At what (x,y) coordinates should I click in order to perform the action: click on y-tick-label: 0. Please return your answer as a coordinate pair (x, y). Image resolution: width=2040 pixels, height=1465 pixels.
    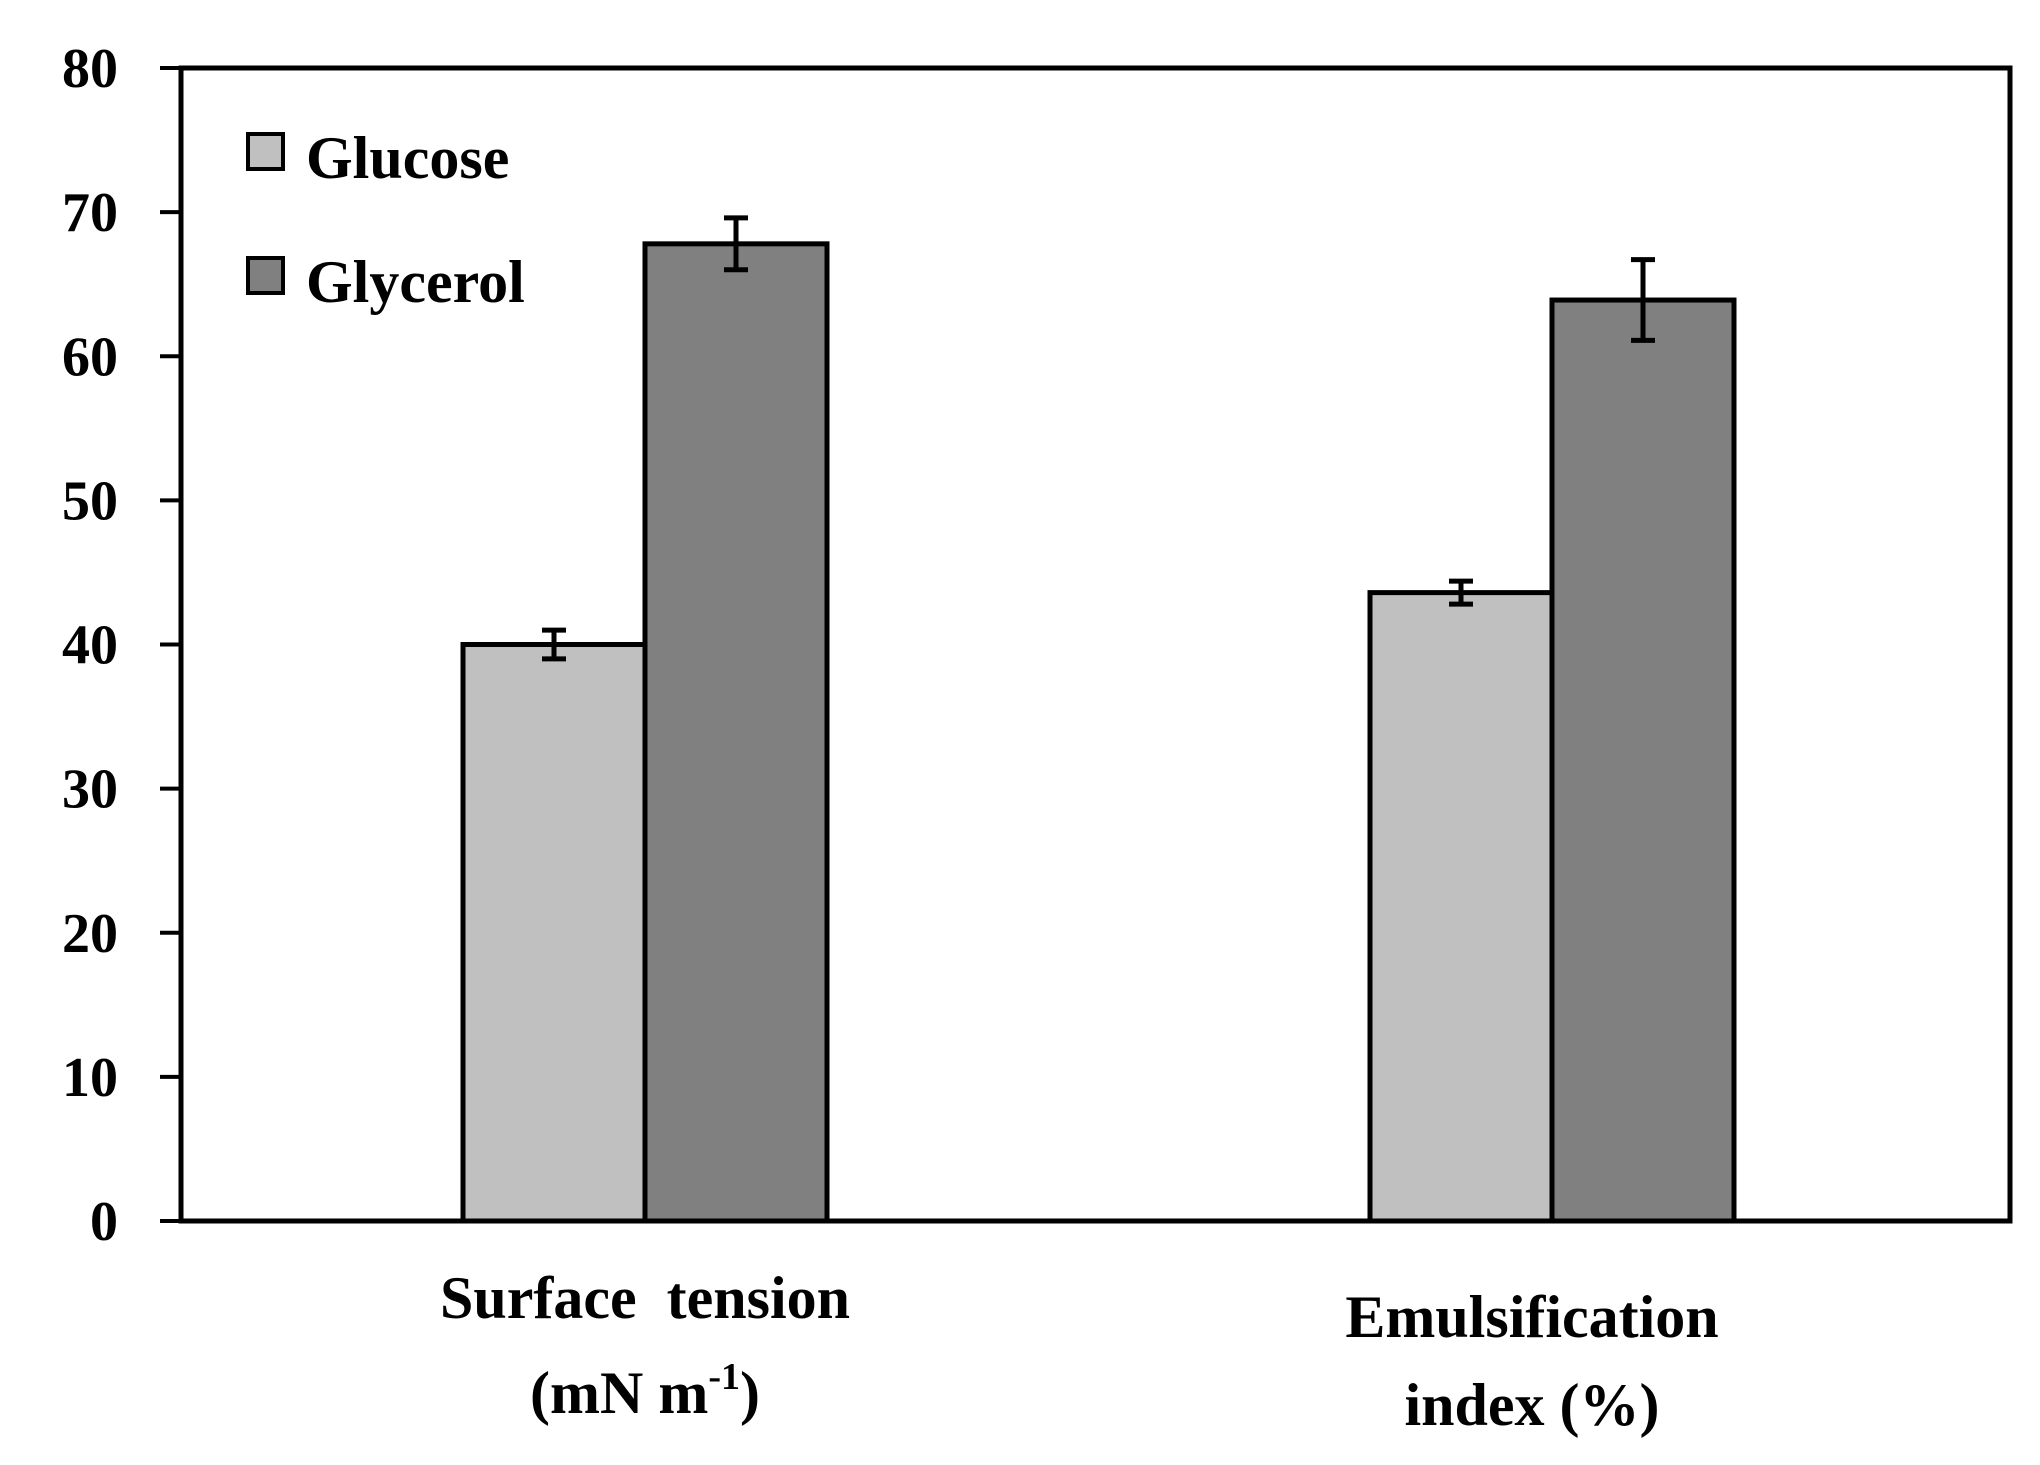
    Looking at the image, I should click on (104, 1222).